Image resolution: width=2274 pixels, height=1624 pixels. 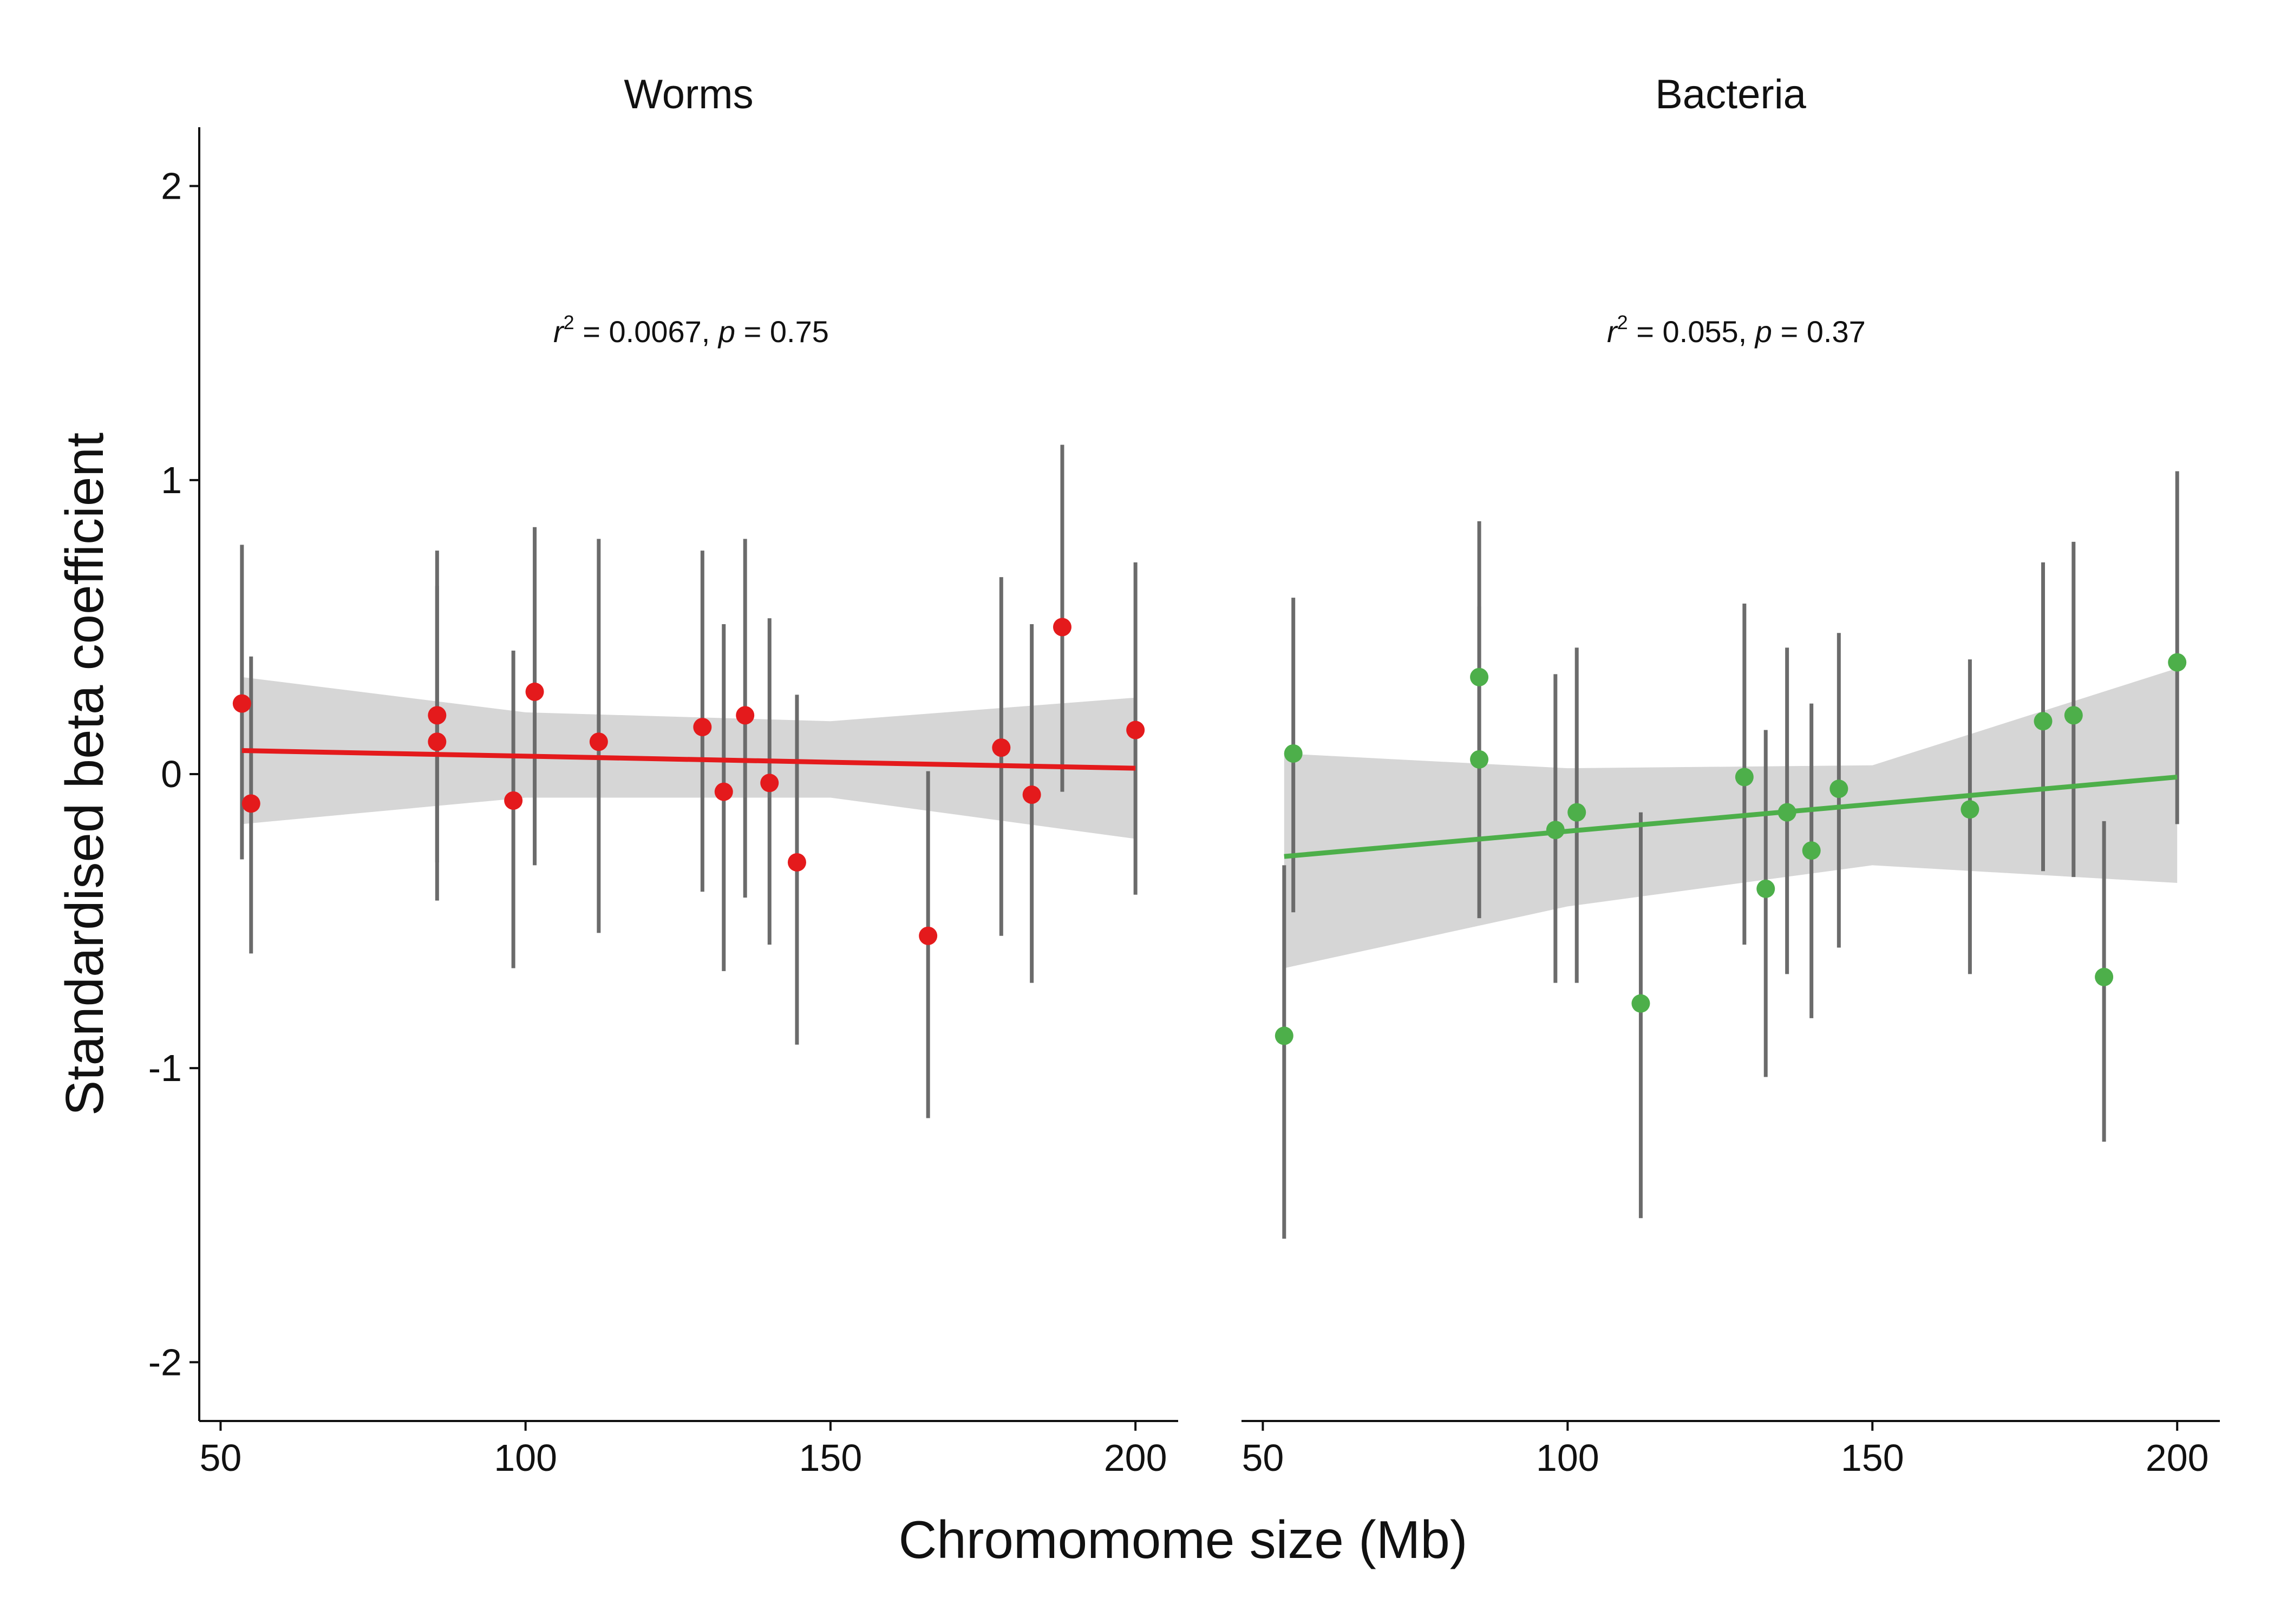 What do you see at coordinates (1731, 94) in the screenshot?
I see `panel-title: Bacteria` at bounding box center [1731, 94].